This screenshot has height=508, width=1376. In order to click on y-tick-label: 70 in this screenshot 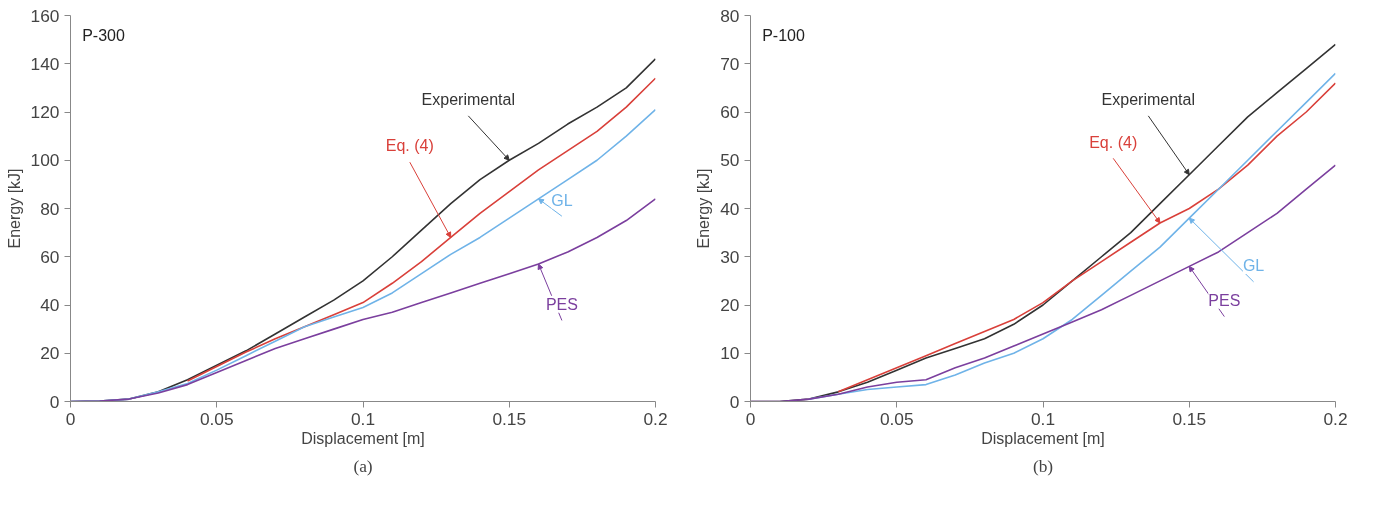, I will do `click(730, 63)`.